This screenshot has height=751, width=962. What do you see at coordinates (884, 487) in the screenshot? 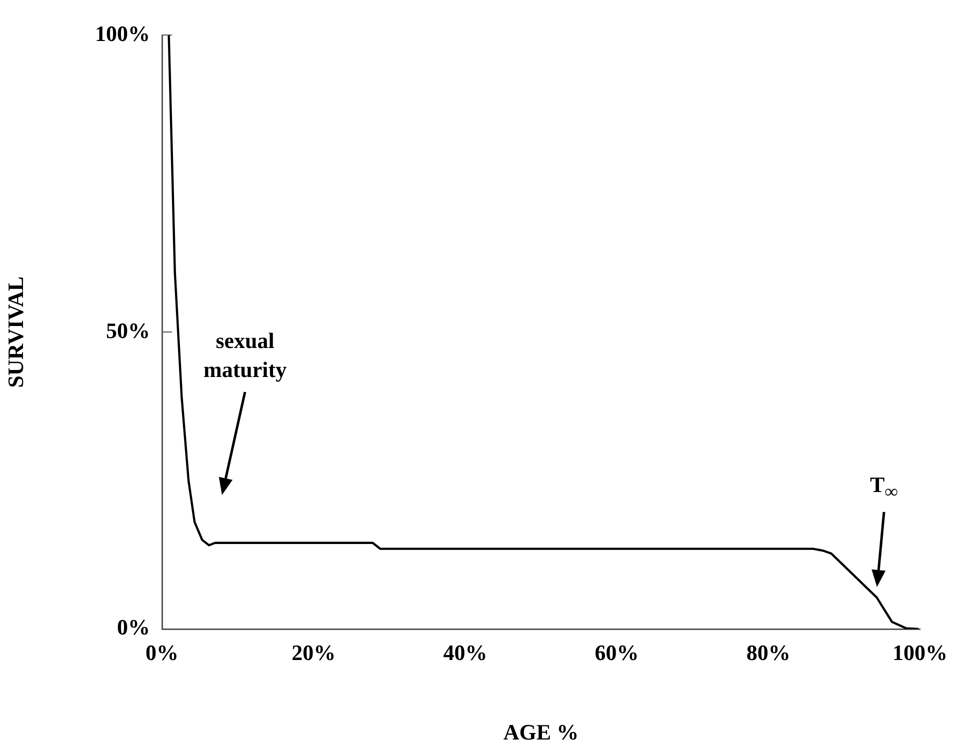
I see `annotation: T$_{∞}$` at bounding box center [884, 487].